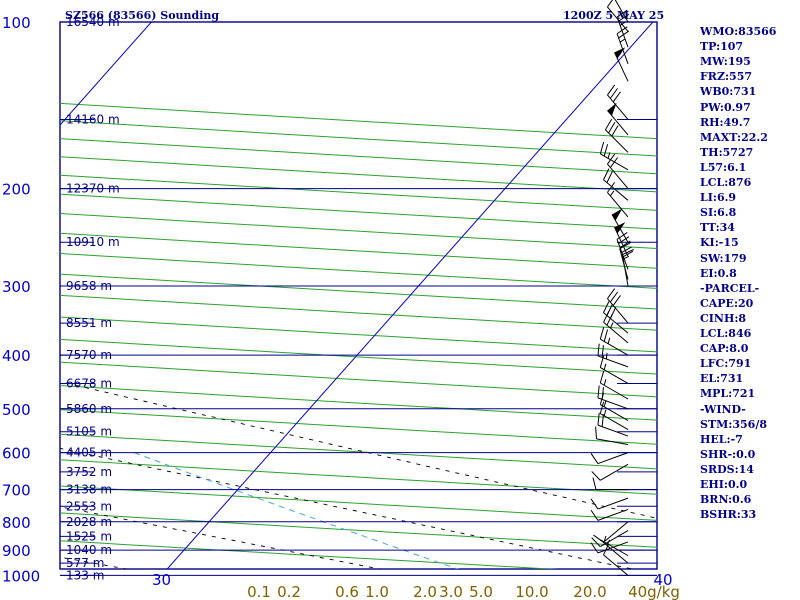 The height and width of the screenshot is (600, 800). I want to click on index-entry: BRN:0.6, so click(726, 500).